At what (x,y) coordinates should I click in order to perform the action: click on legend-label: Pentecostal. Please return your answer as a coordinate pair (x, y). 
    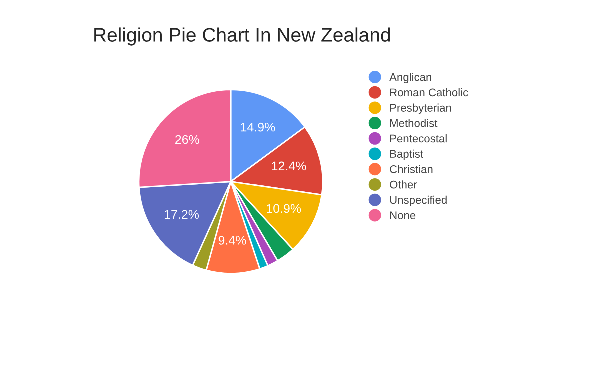
    Looking at the image, I should click on (418, 138).